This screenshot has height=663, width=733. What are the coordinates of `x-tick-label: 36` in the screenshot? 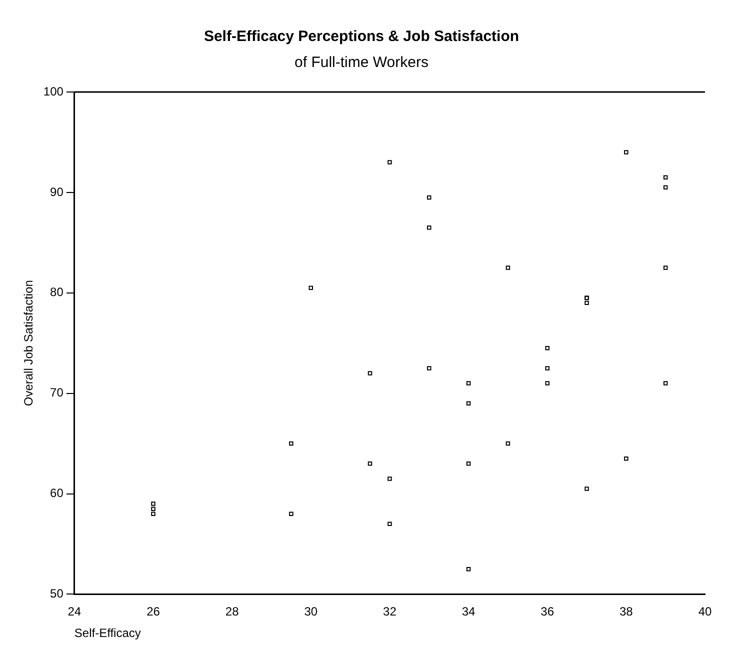 It's located at (547, 611).